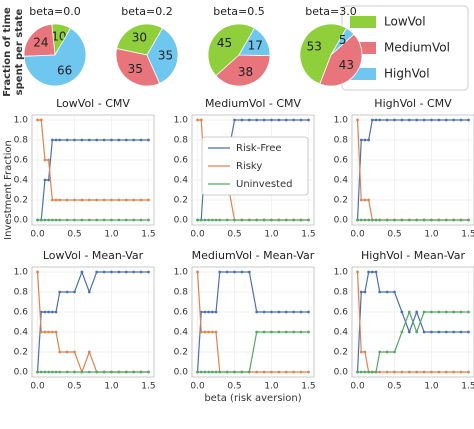  I want to click on x-tick-label: 1.0, so click(431, 387).